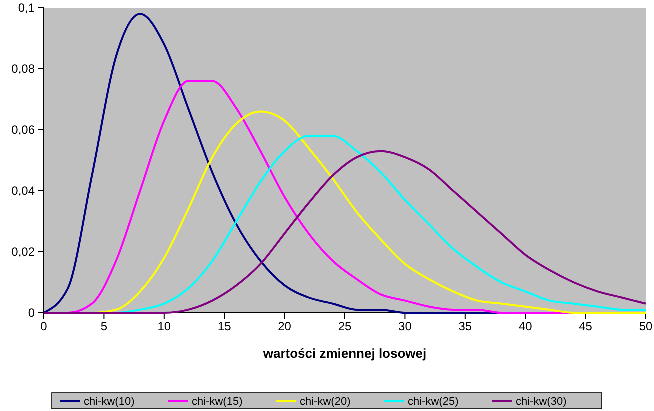 Image resolution: width=654 pixels, height=411 pixels. What do you see at coordinates (325, 402) in the screenshot?
I see `legend-label: chi-kw(20)` at bounding box center [325, 402].